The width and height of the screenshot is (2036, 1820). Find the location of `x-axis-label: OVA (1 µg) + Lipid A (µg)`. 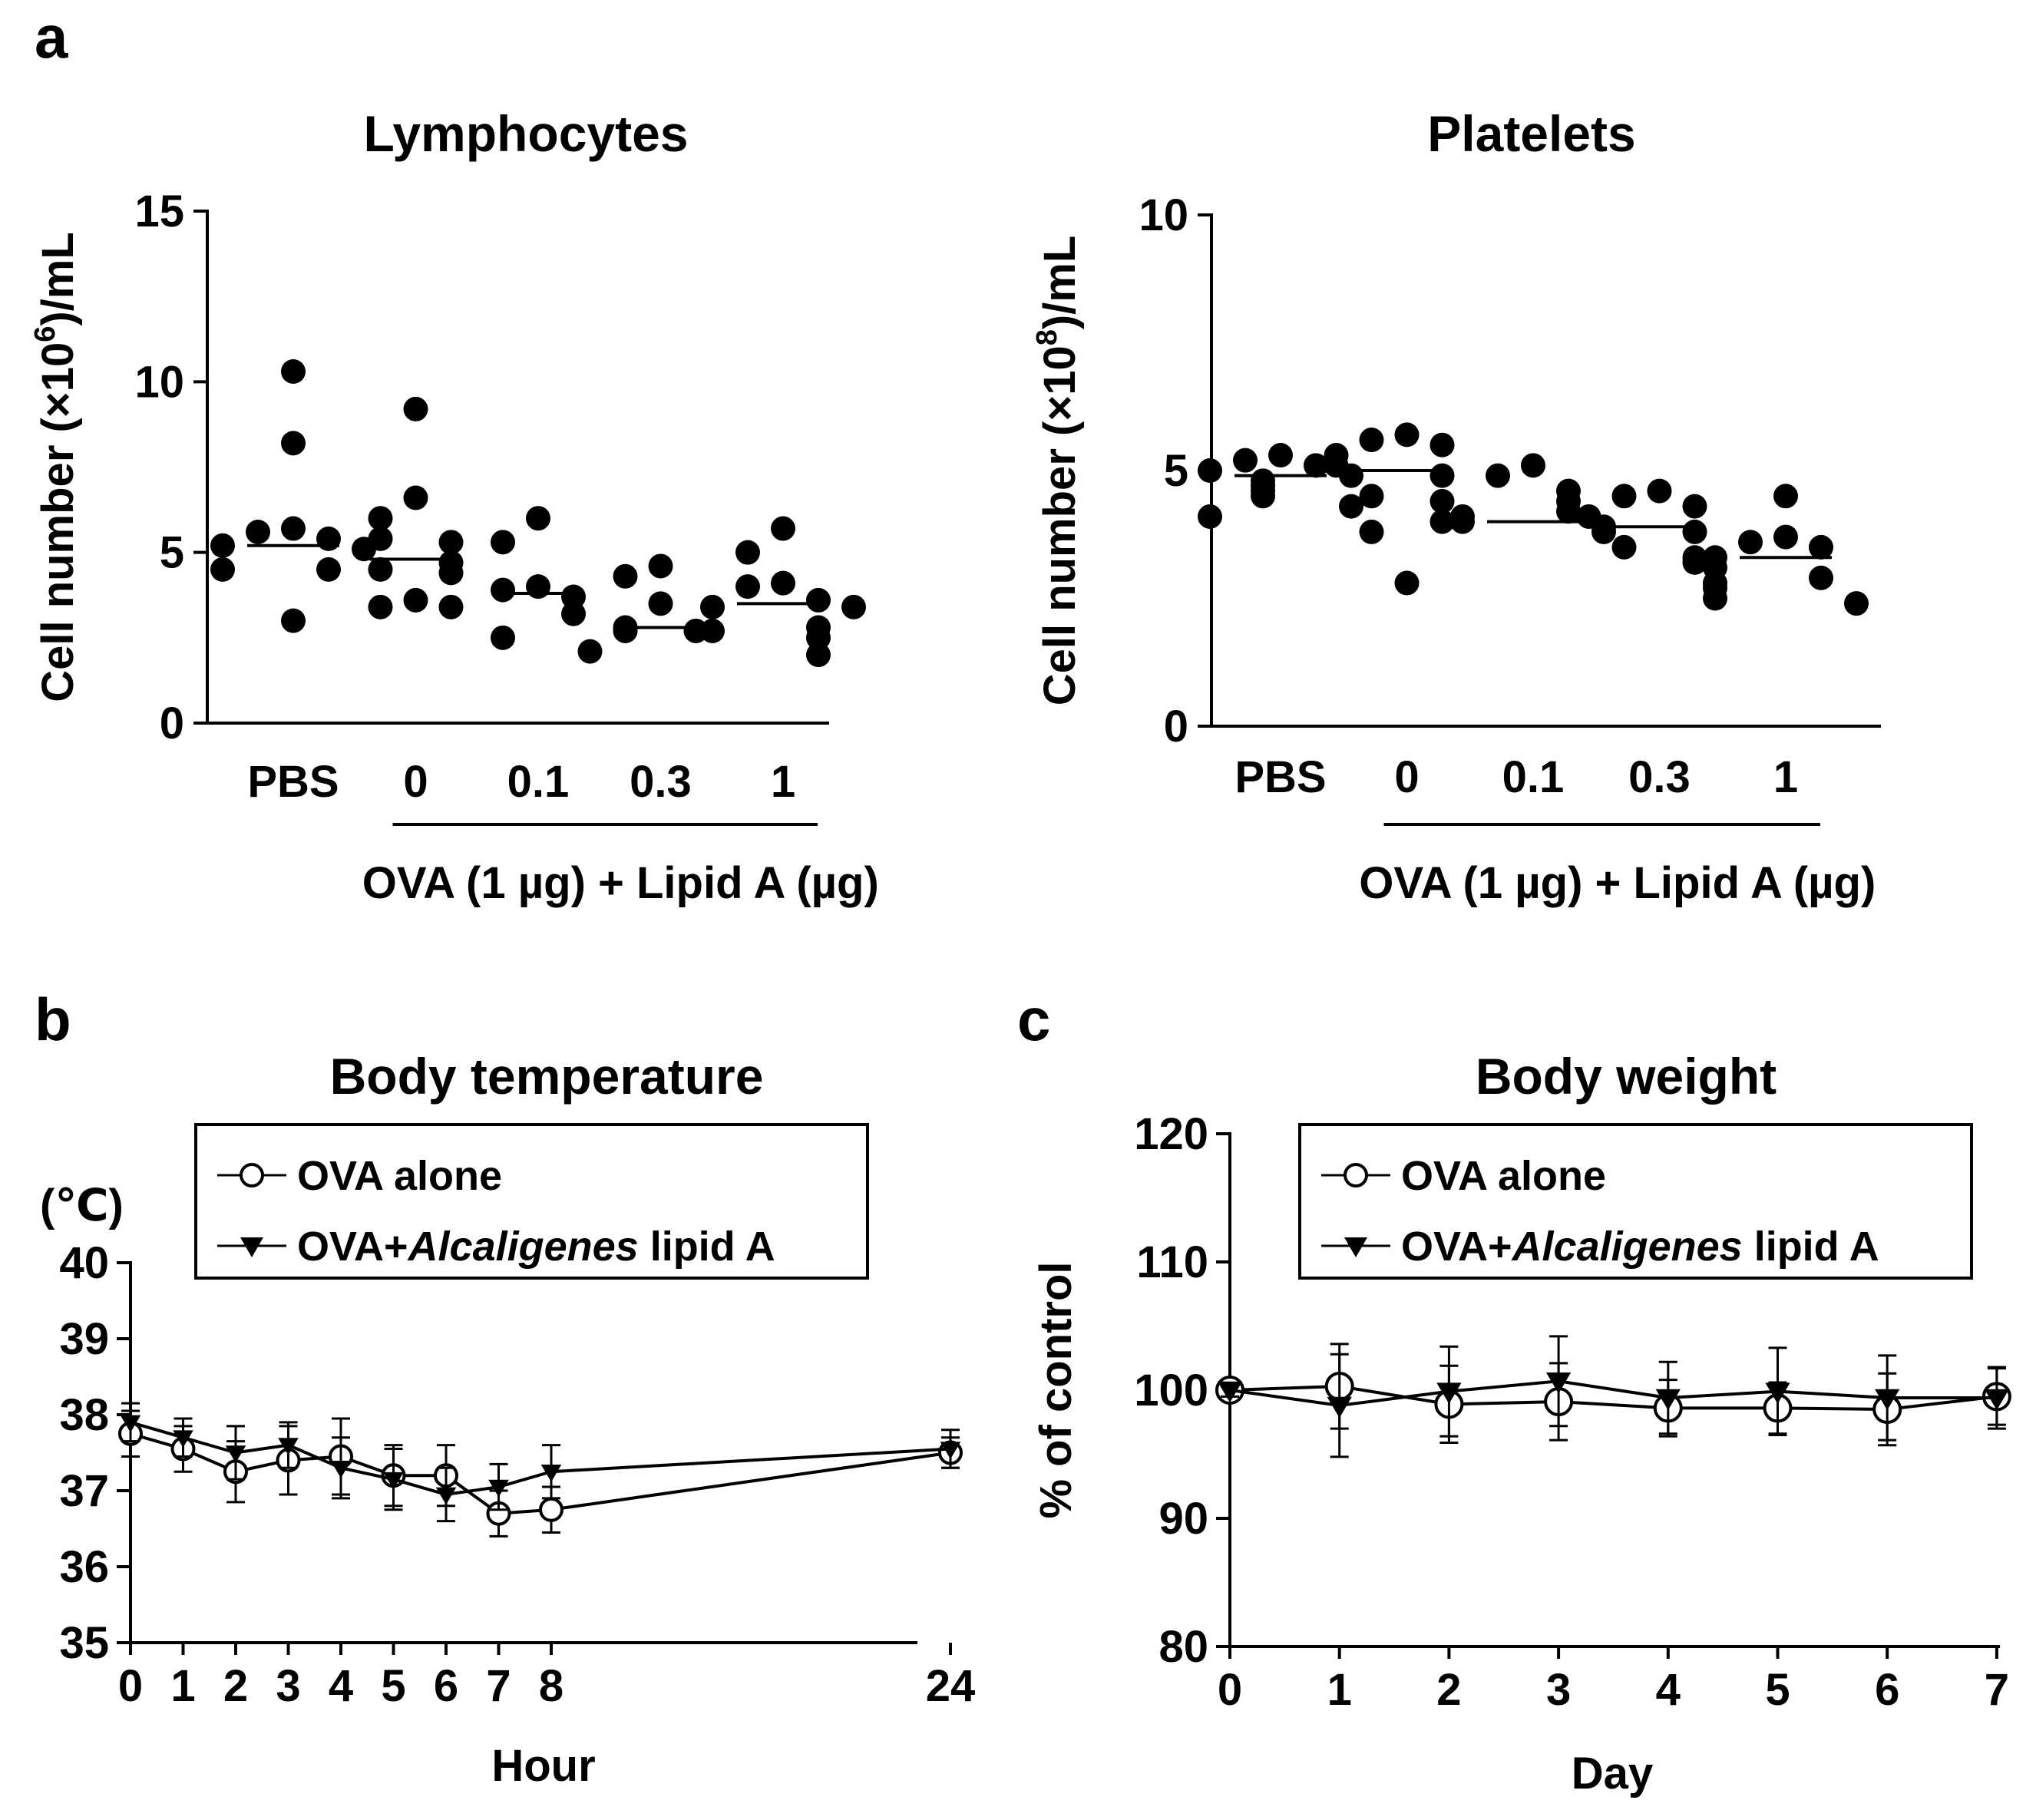

x-axis-label: OVA (1 µg) + Lipid A (µg) is located at coordinates (621, 883).